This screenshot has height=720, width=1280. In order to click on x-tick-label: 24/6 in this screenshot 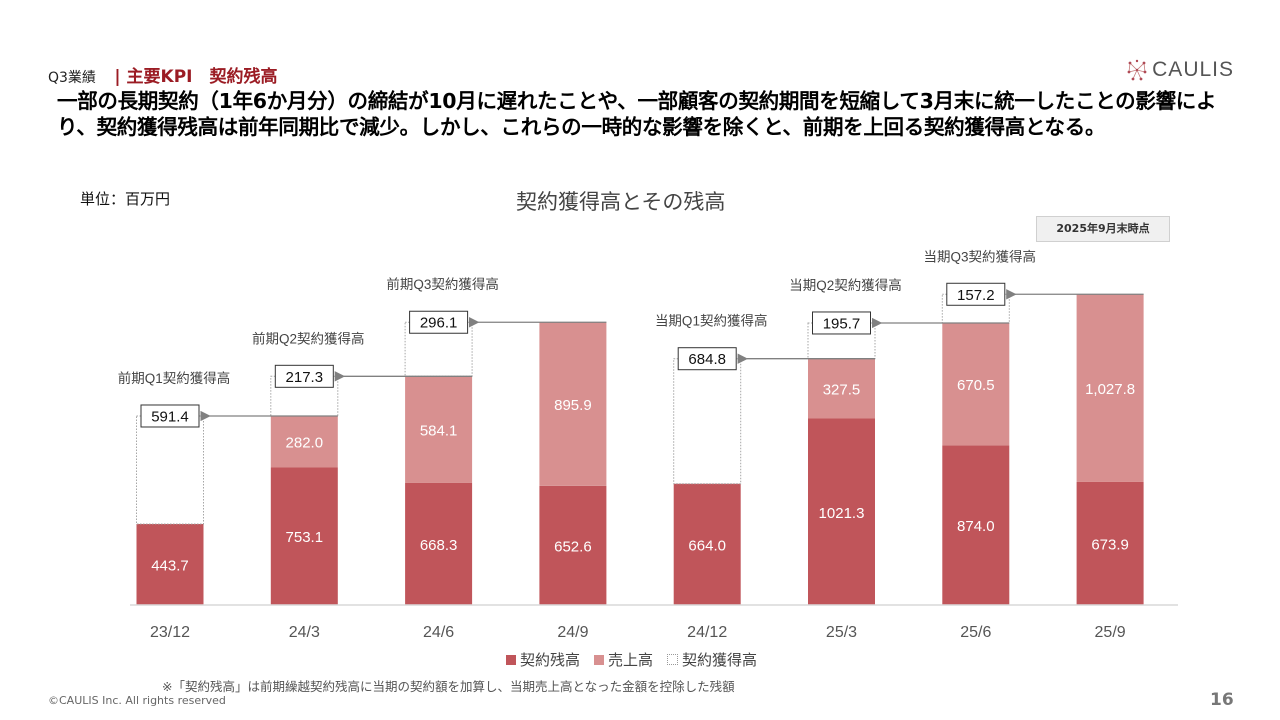, I will do `click(438, 632)`.